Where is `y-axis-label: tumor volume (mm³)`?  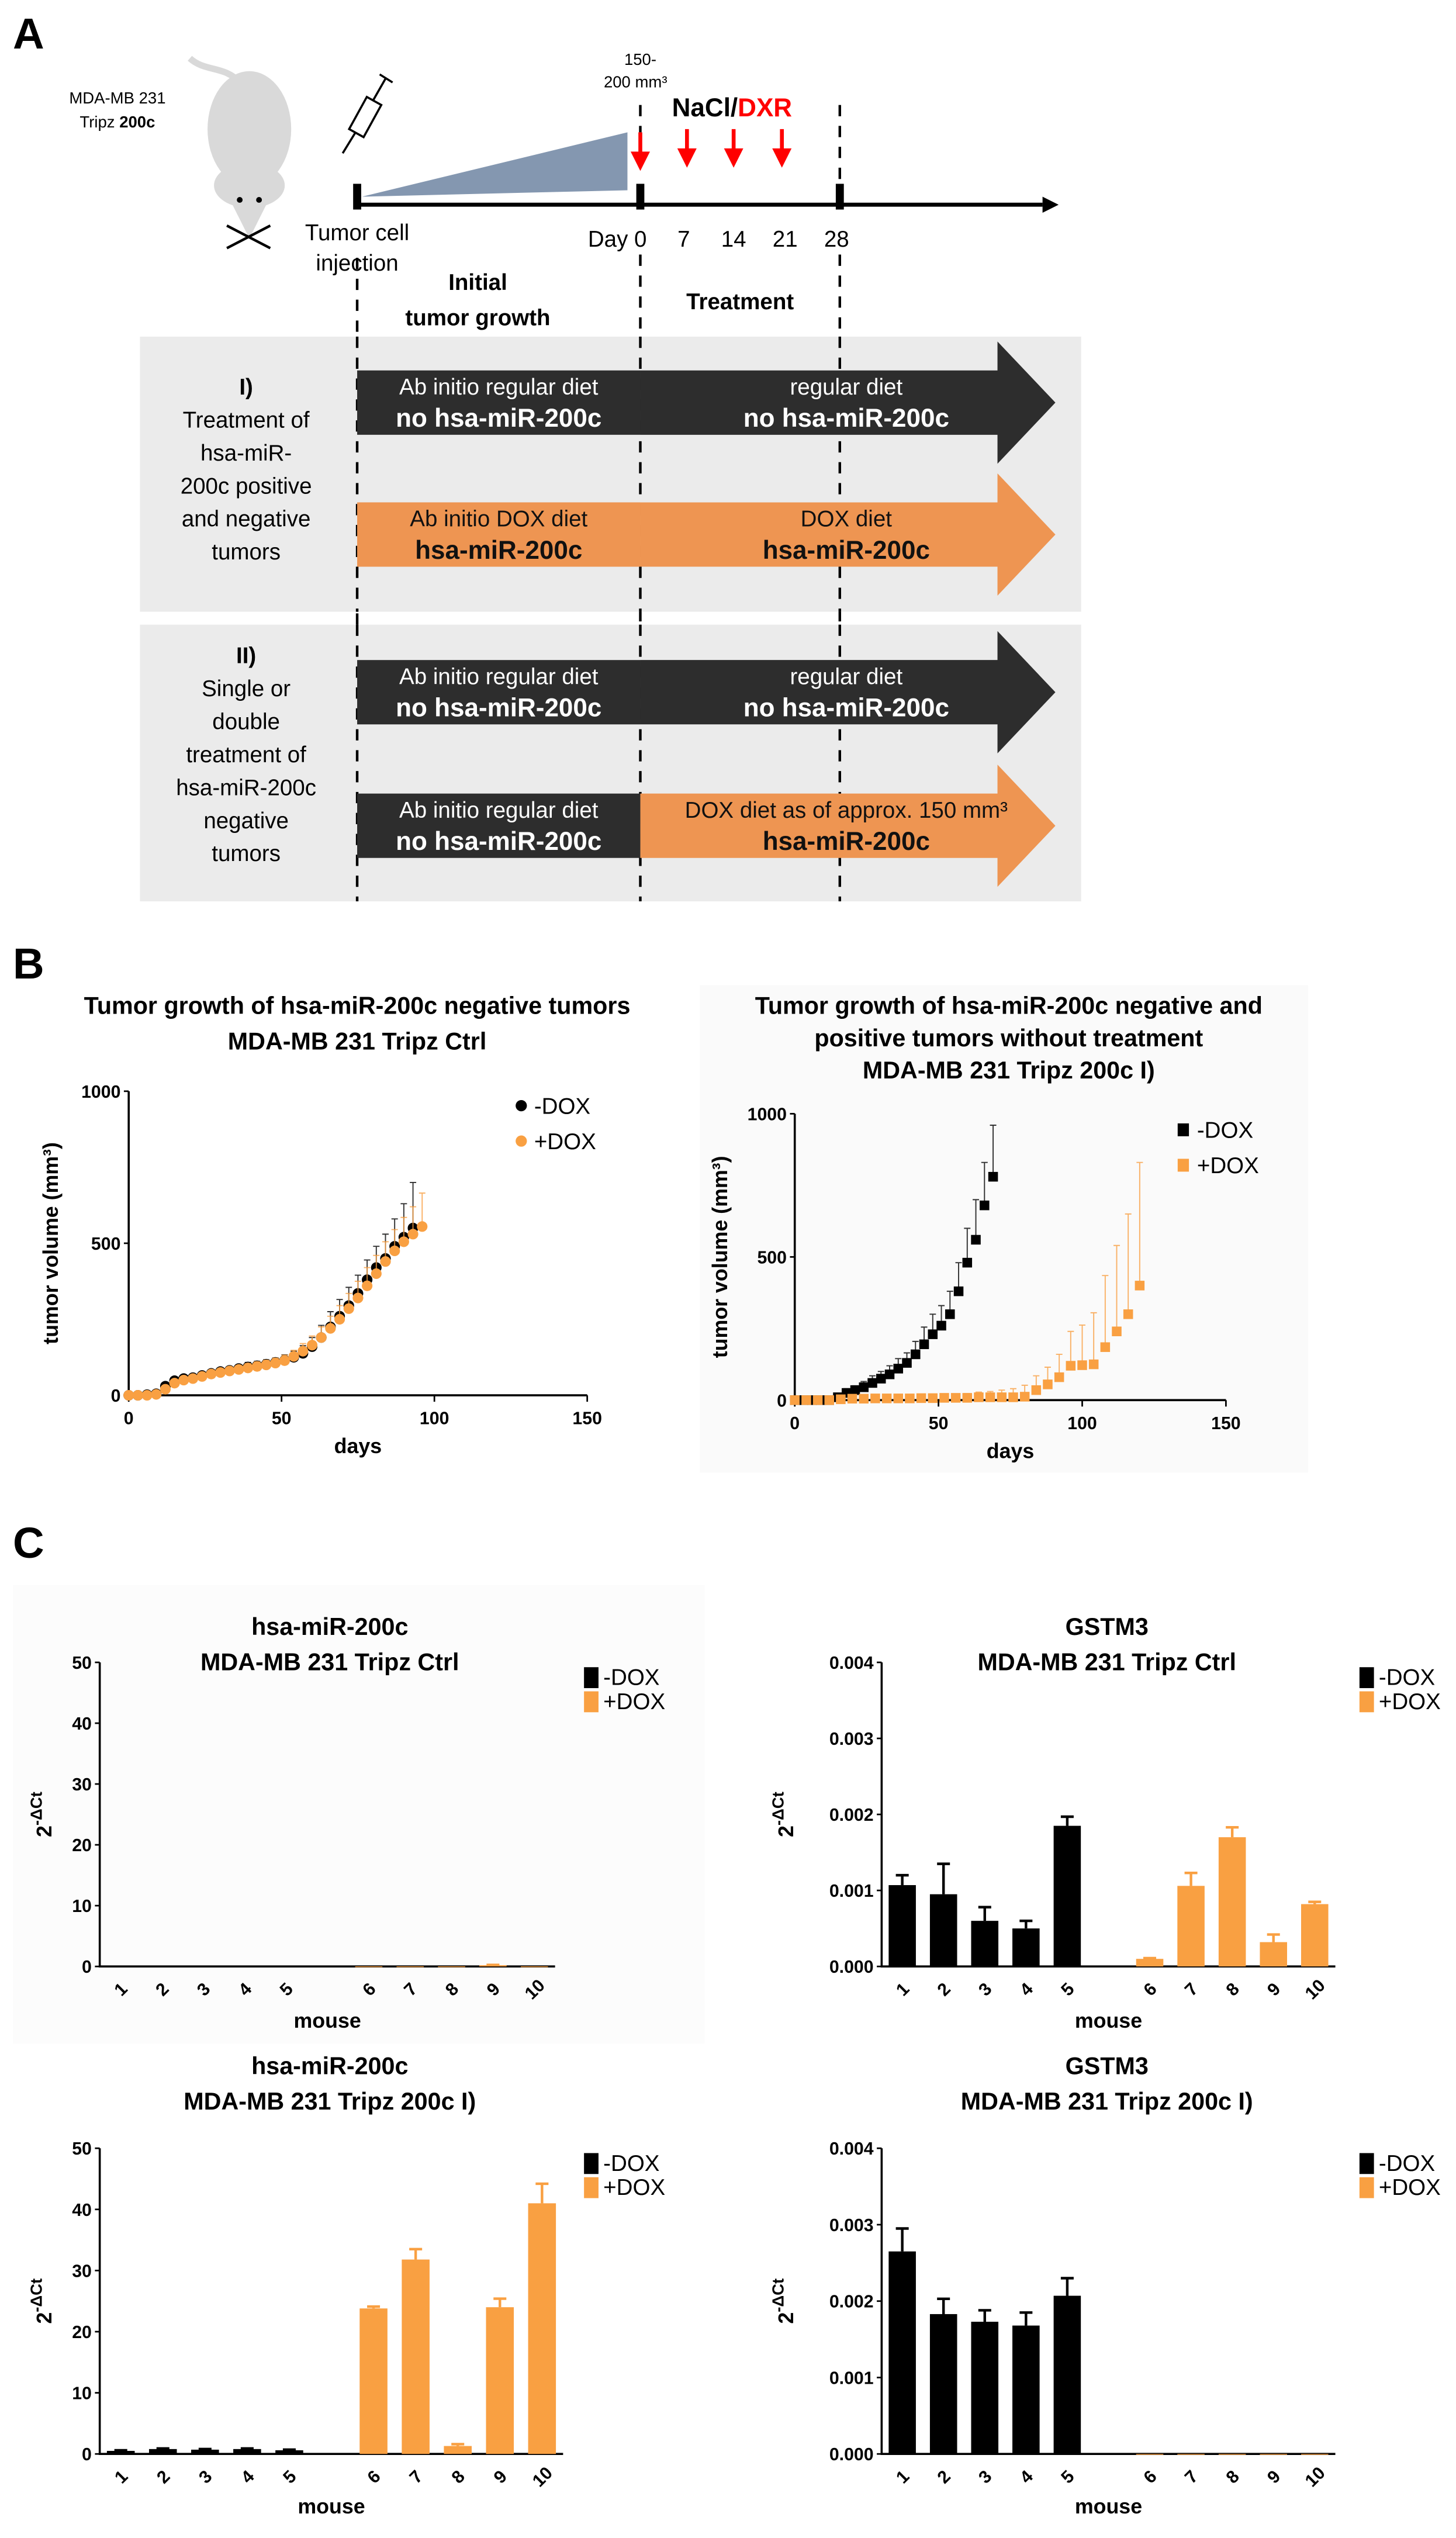 y-axis-label: tumor volume (mm³) is located at coordinates (51, 1243).